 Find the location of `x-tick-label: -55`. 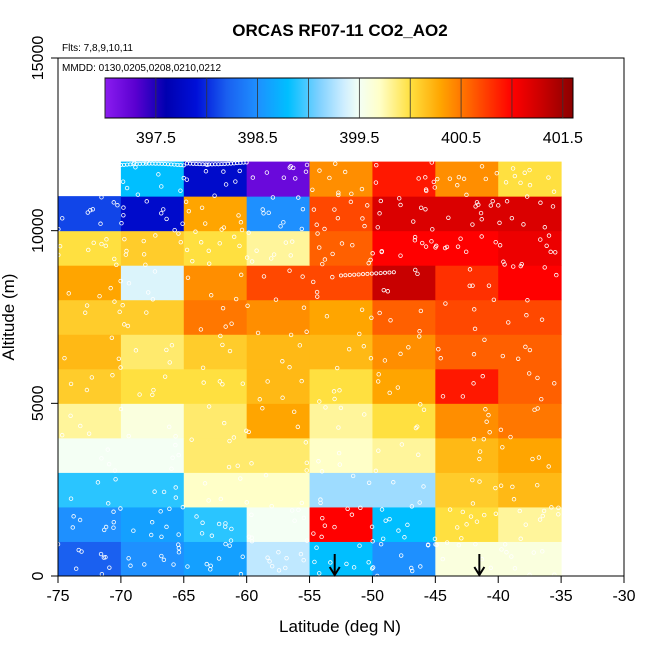

x-tick-label: -55 is located at coordinates (309, 596).